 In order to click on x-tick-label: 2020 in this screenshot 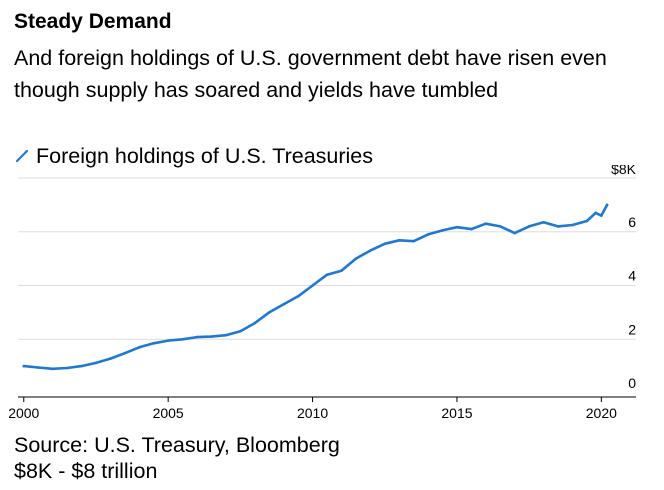, I will do `click(601, 413)`.